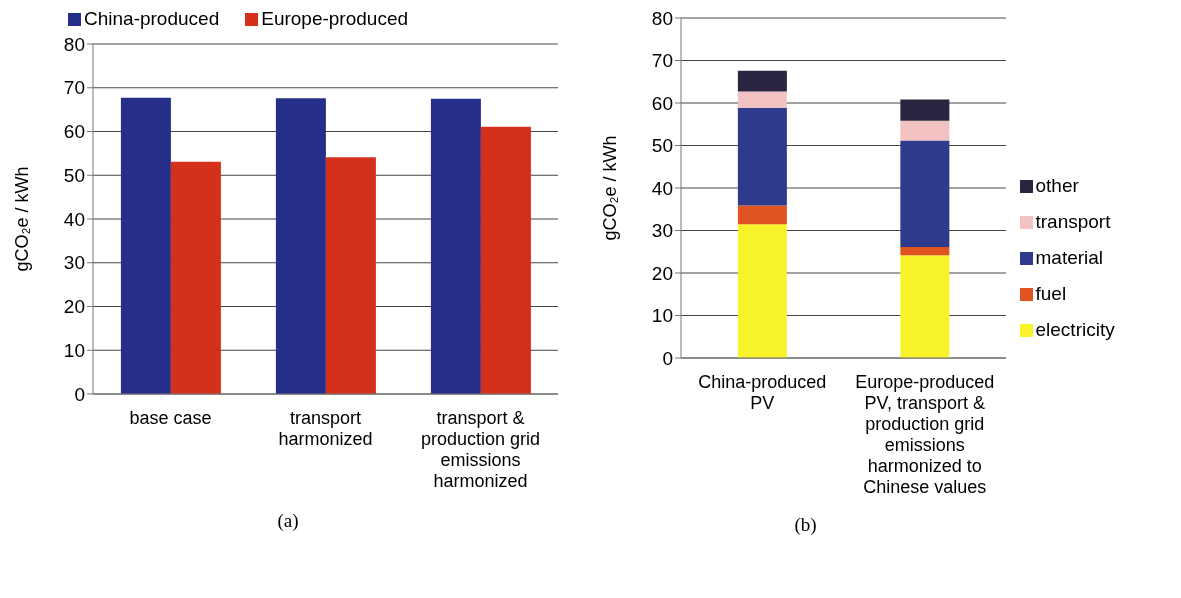 Image resolution: width=1181 pixels, height=598 pixels. Describe the element at coordinates (325, 428) in the screenshot. I see `x-tick-label: transport harmonized` at that location.